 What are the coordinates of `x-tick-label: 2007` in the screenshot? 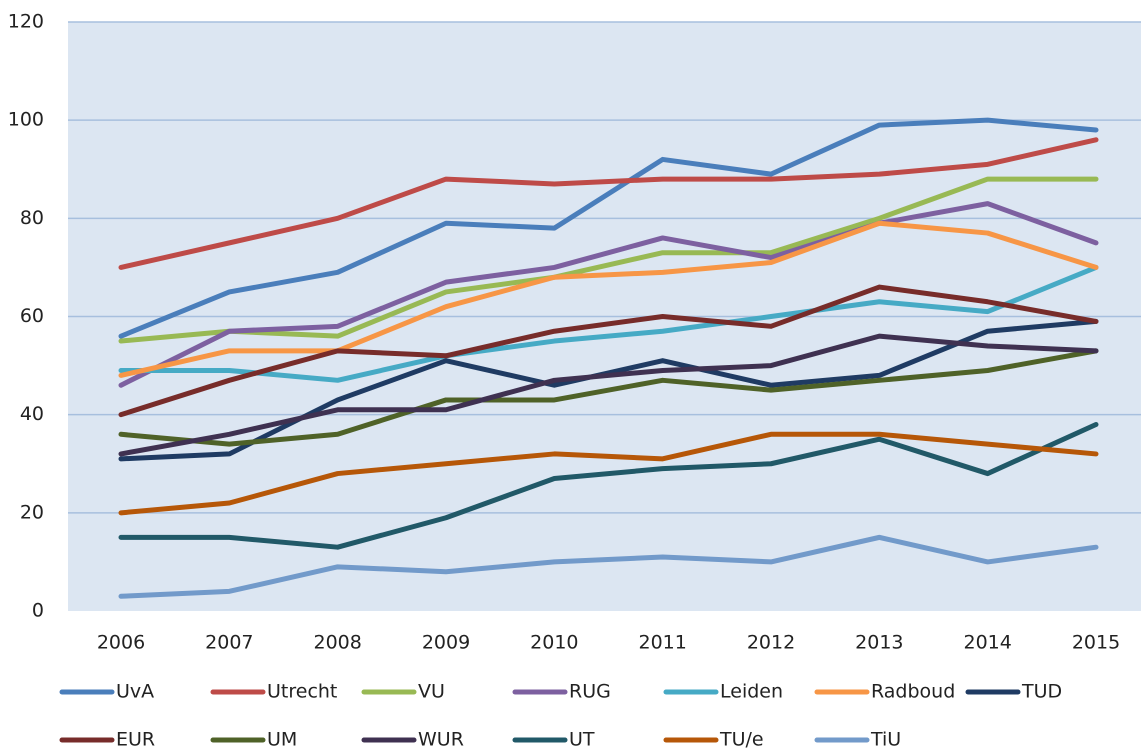 It's located at (229, 643).